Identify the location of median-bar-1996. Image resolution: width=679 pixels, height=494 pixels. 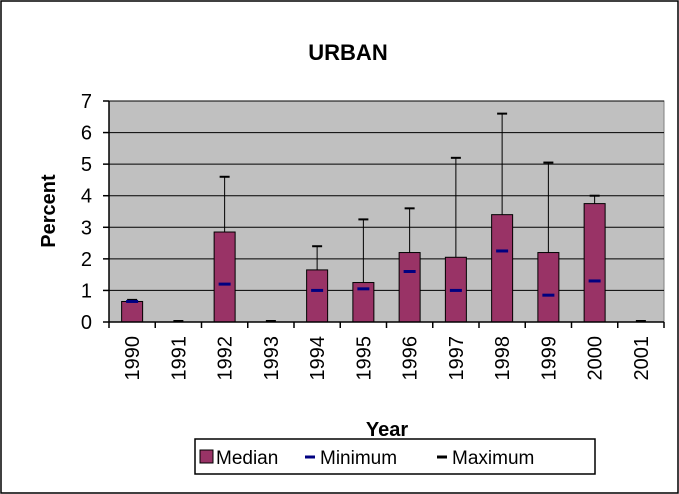
(409, 287).